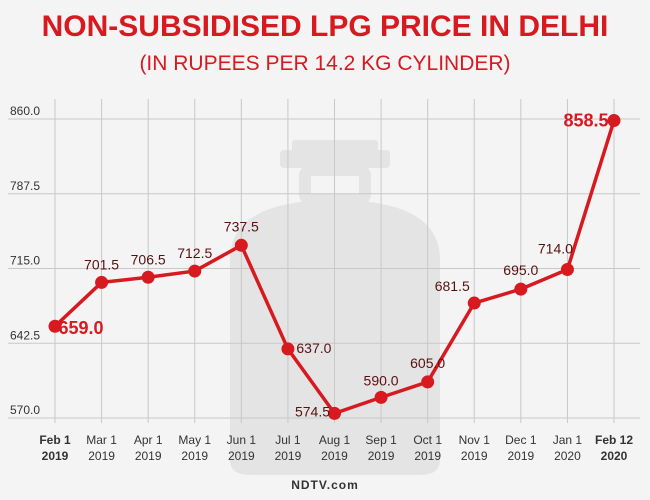  I want to click on x-tick-label: May 1, so click(194, 440).